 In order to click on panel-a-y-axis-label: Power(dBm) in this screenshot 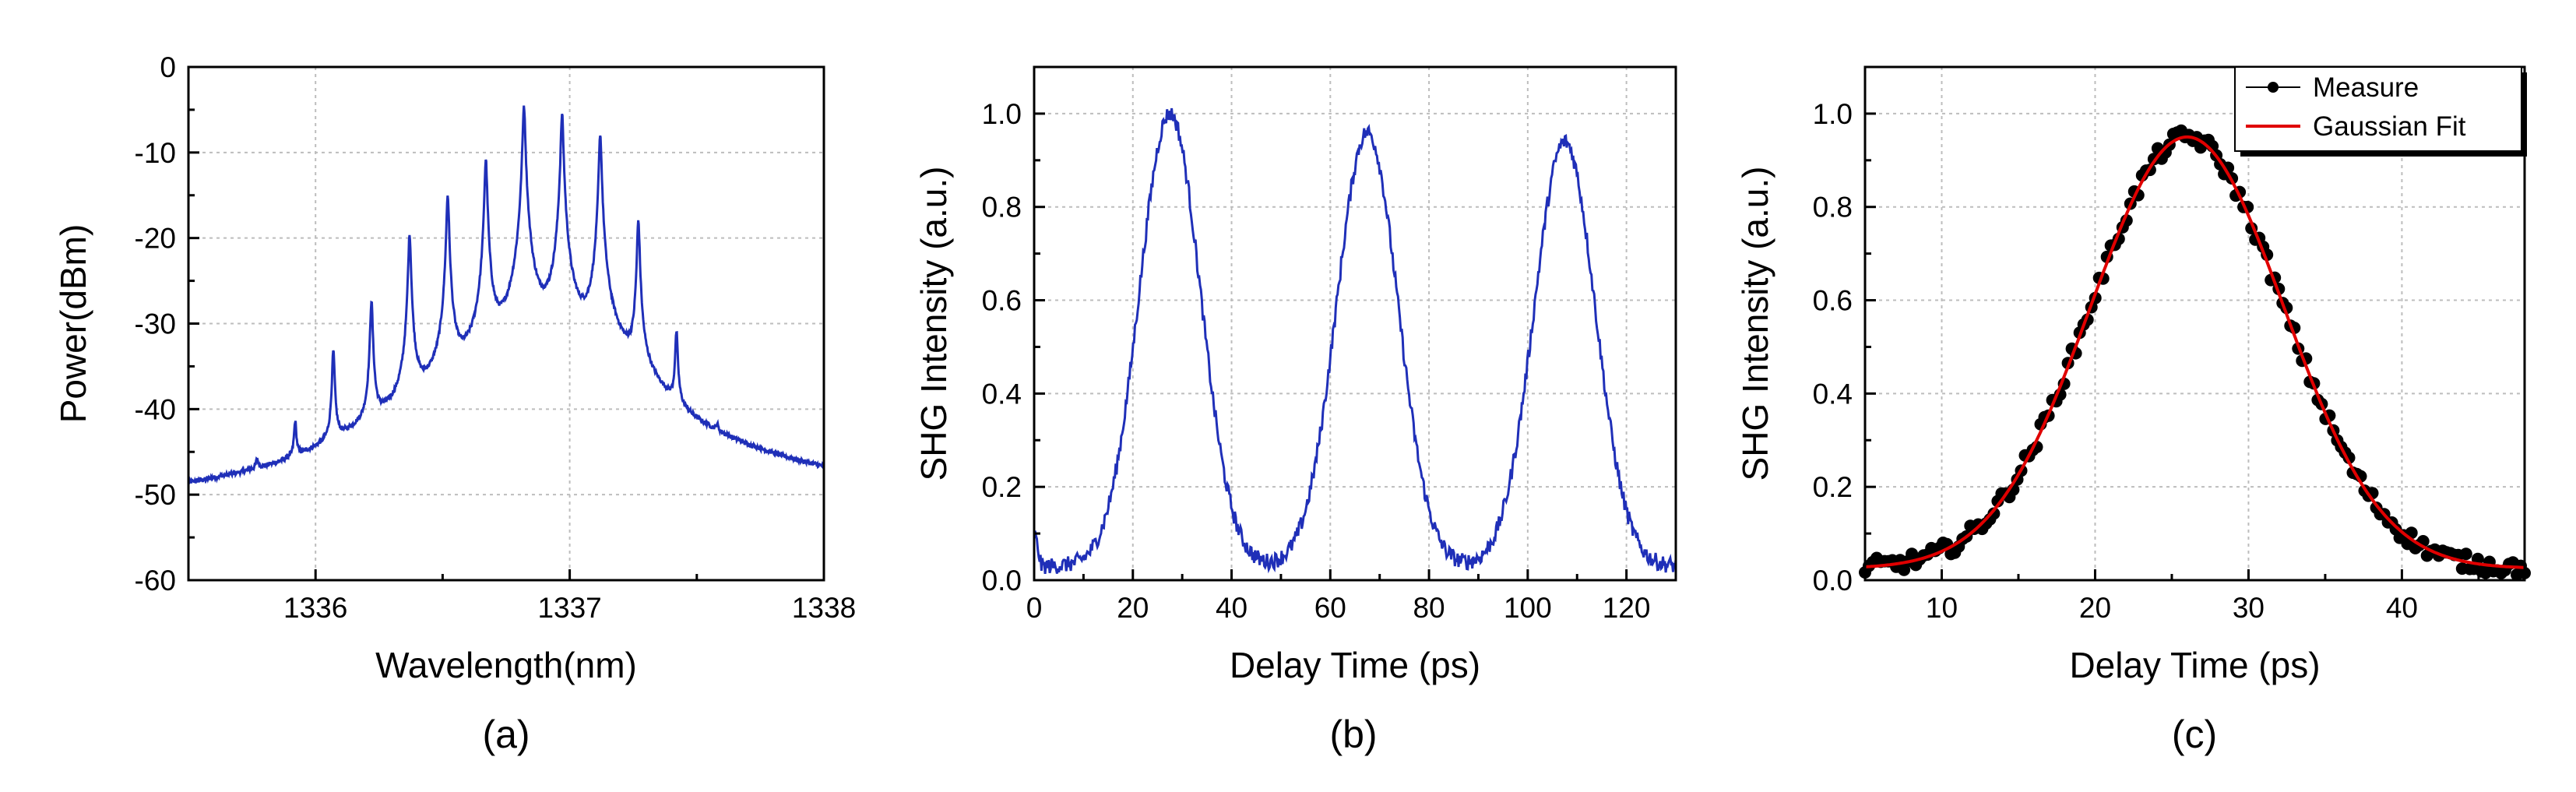, I will do `click(73, 324)`.